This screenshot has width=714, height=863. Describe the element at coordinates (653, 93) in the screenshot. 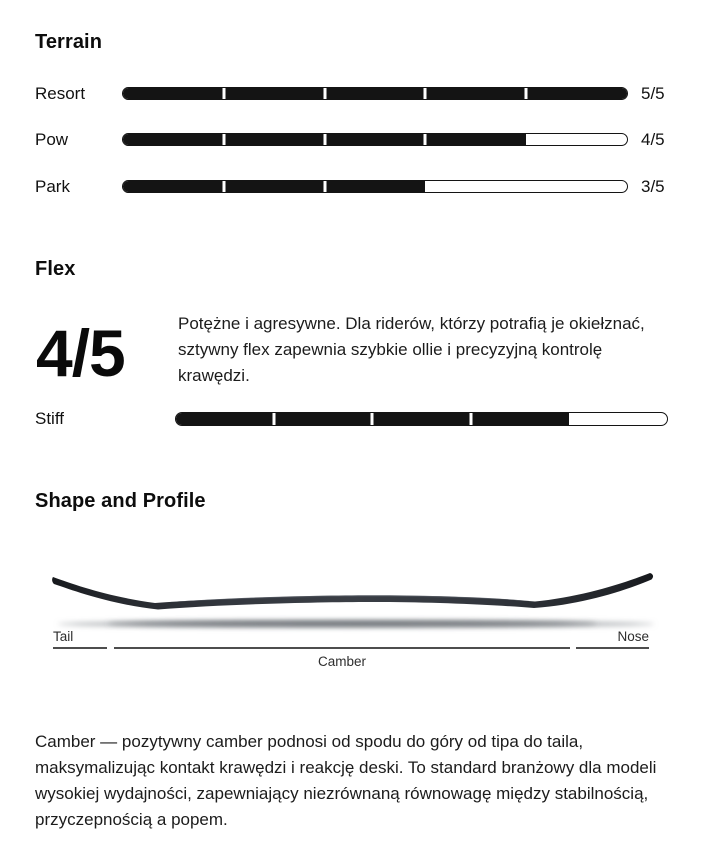

I see `resort-rating-value: 5/5` at that location.